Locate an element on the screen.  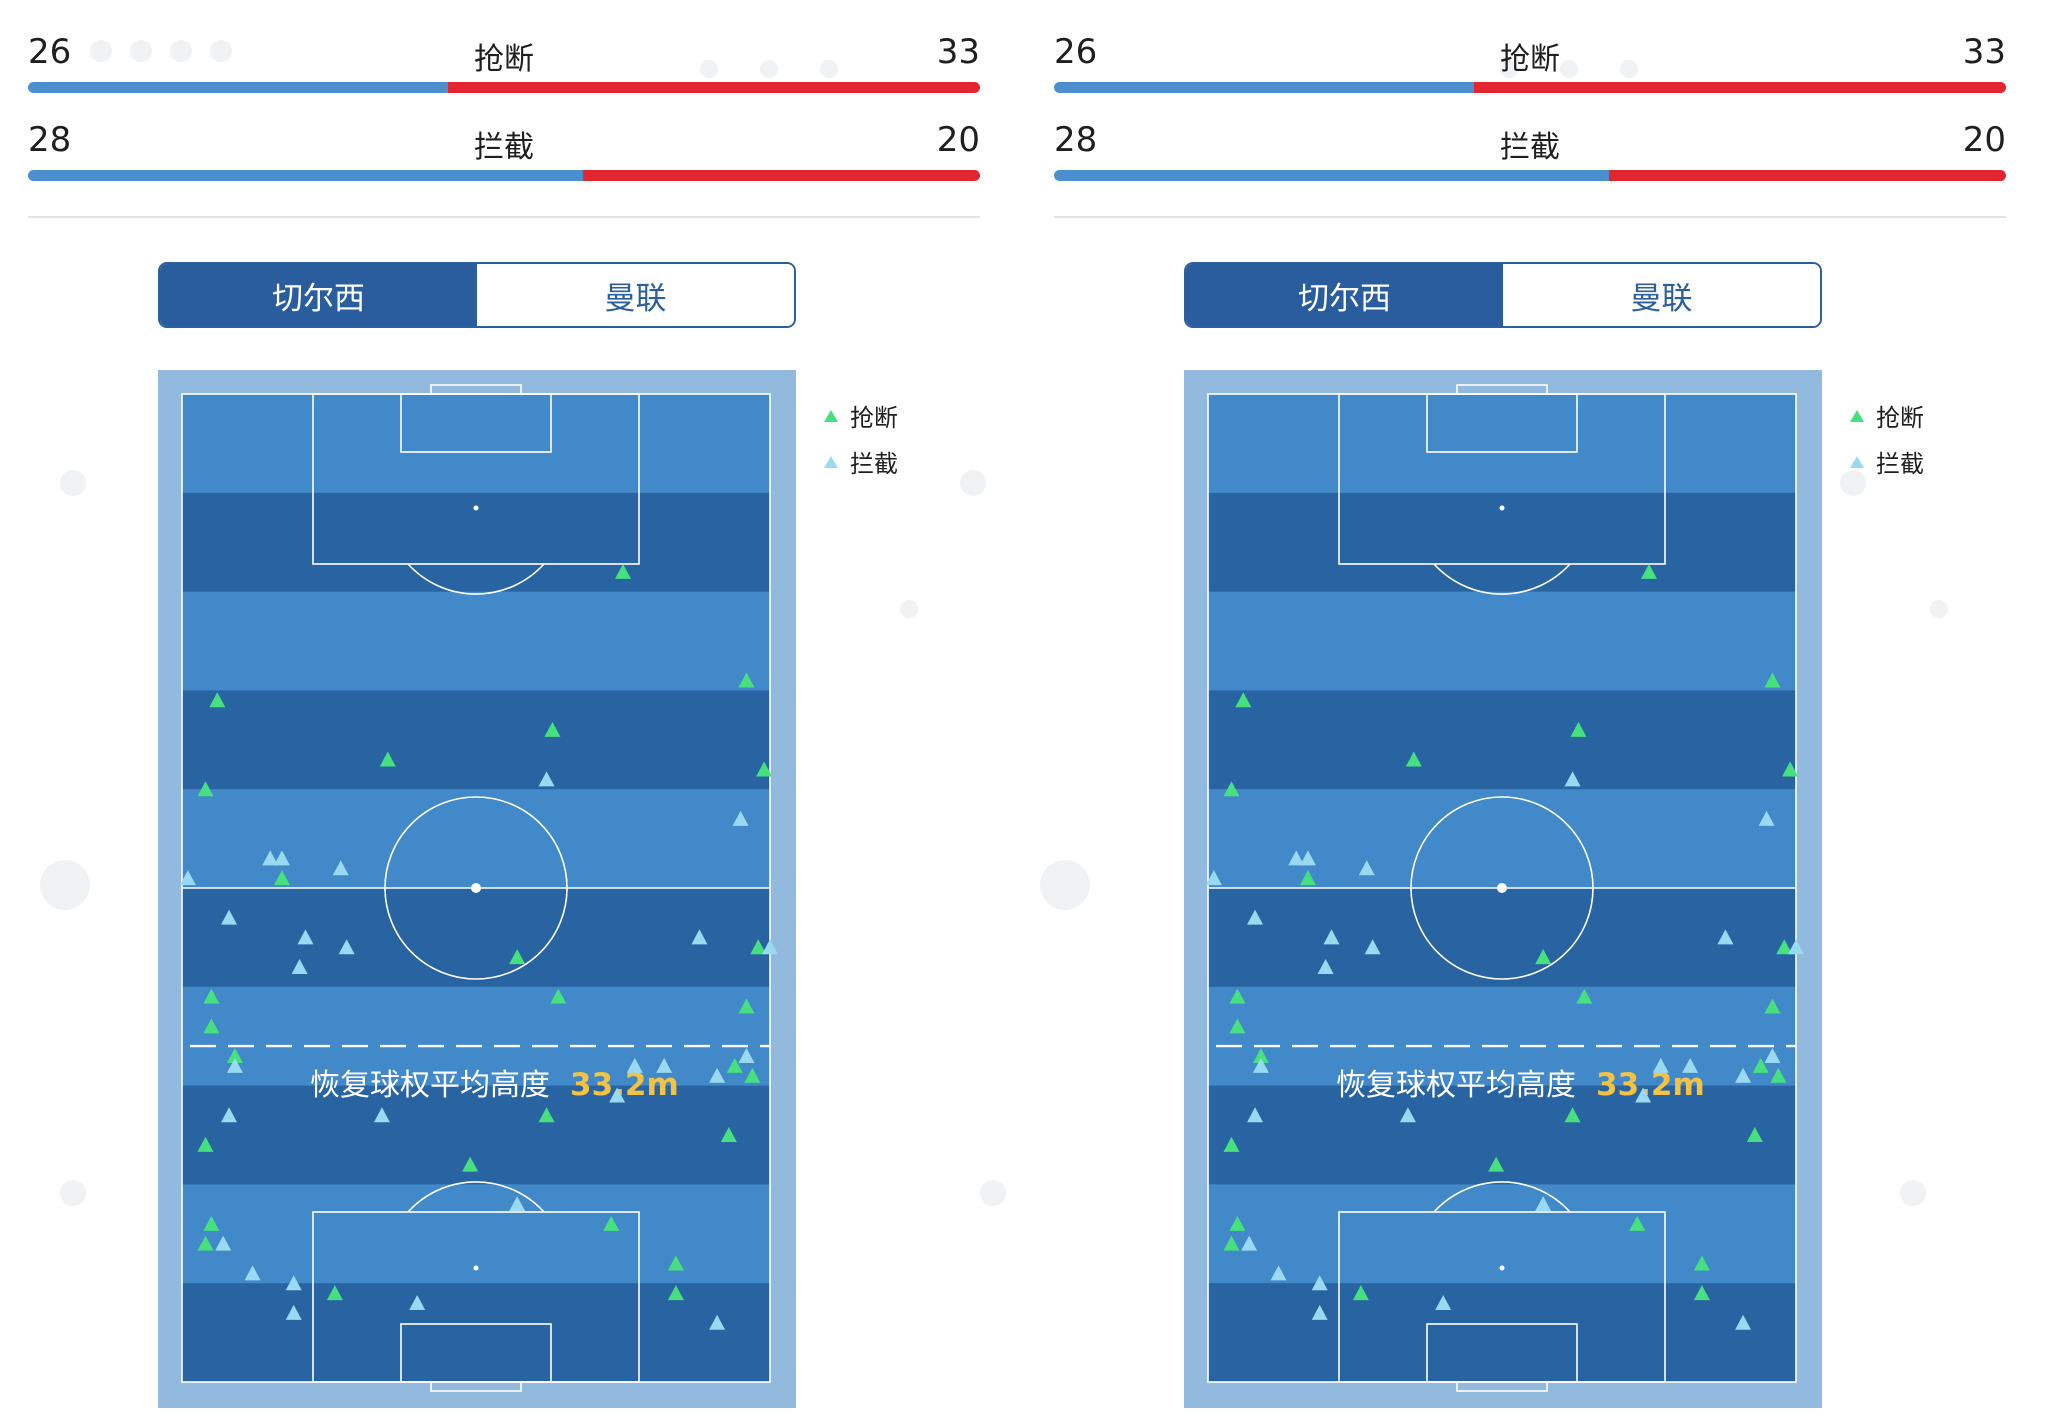
penalty-arc-bottom is located at coordinates (1502, 1197).